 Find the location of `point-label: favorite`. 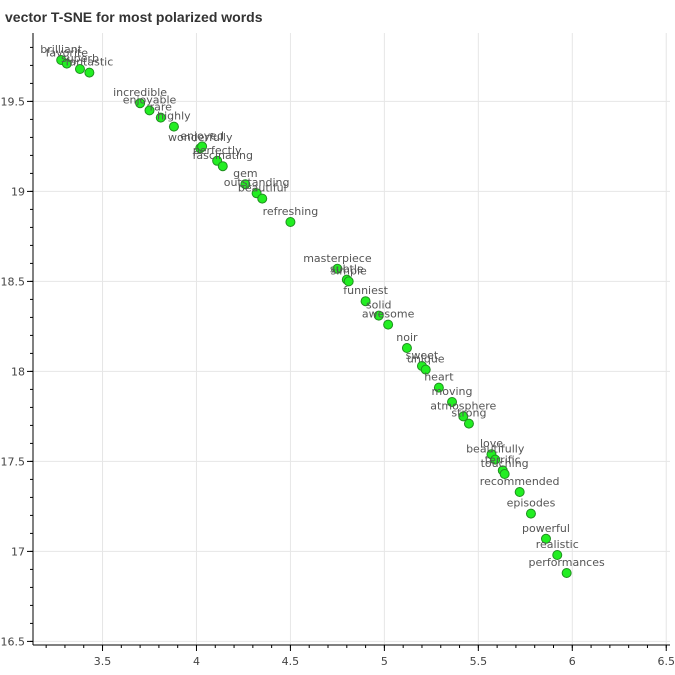

point-label: favorite is located at coordinates (67, 53).